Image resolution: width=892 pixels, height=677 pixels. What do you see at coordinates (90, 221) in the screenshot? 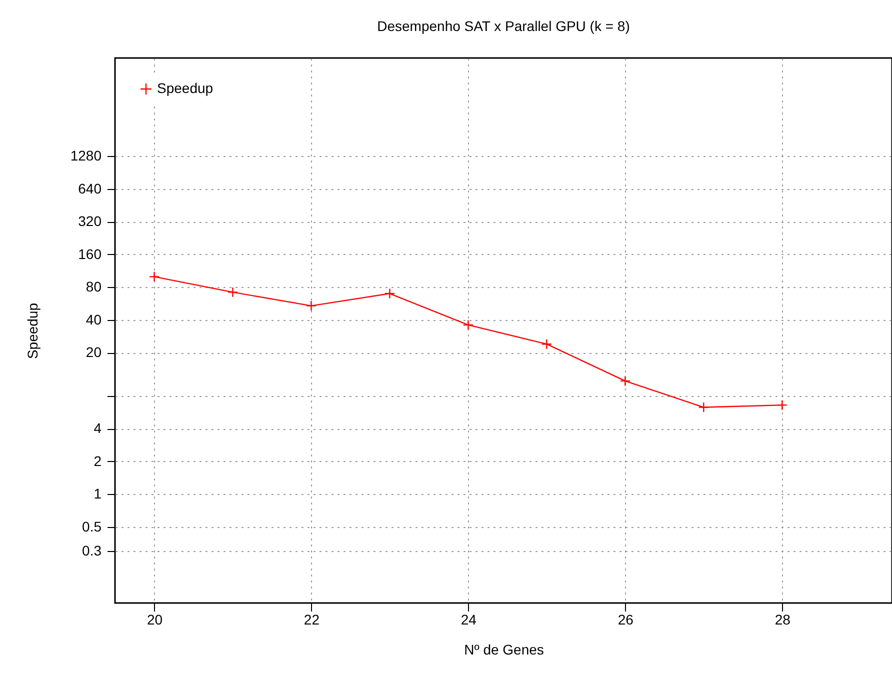
I see `y-tick-label: 320` at bounding box center [90, 221].